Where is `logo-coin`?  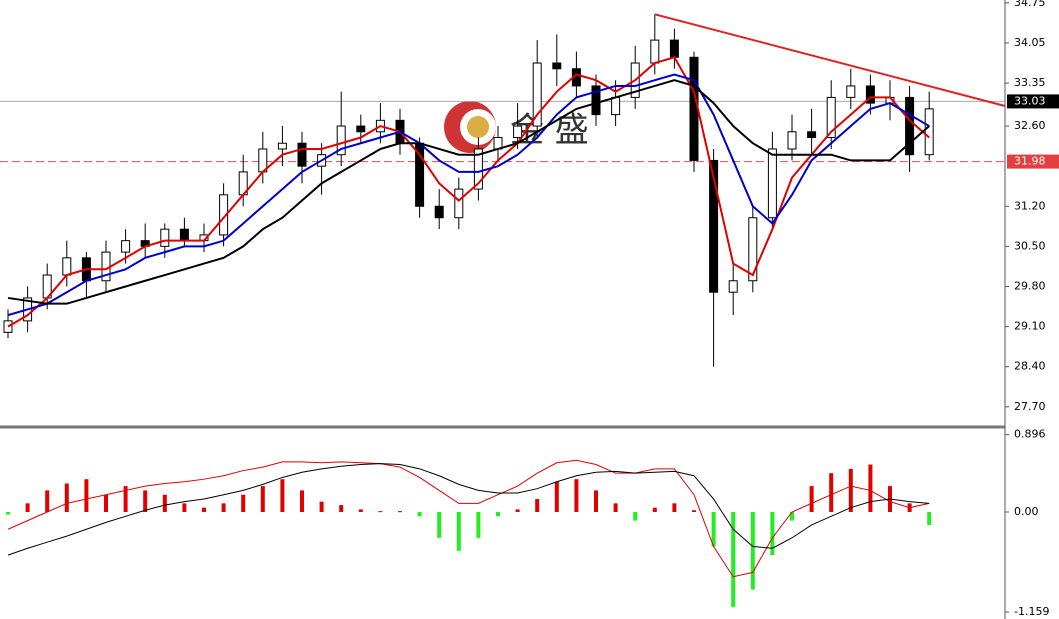 logo-coin is located at coordinates (478, 127).